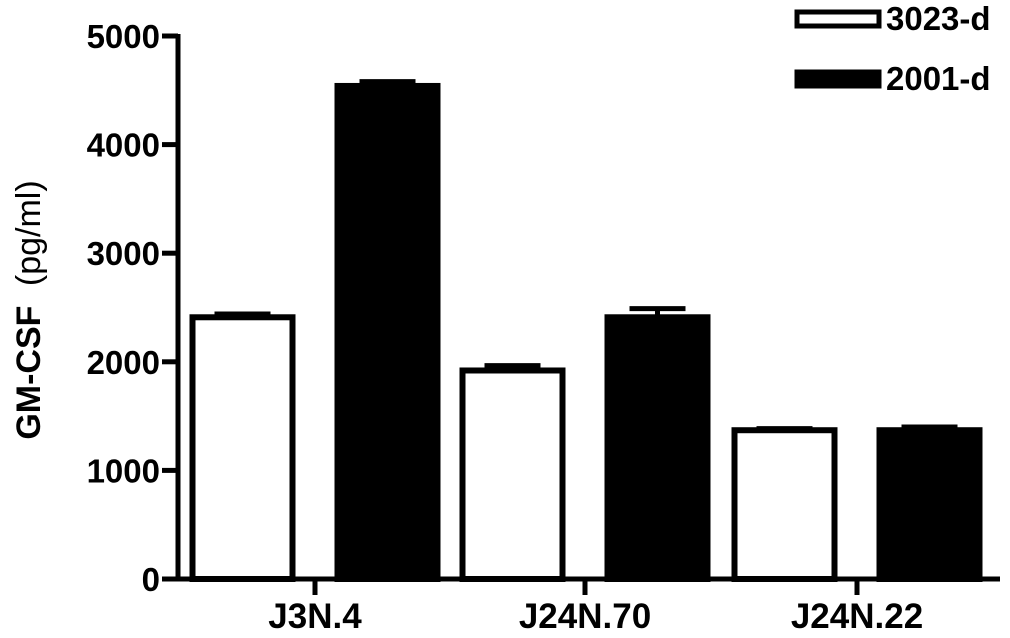 The width and height of the screenshot is (1010, 638). I want to click on y-tick-label: 0, so click(151, 579).